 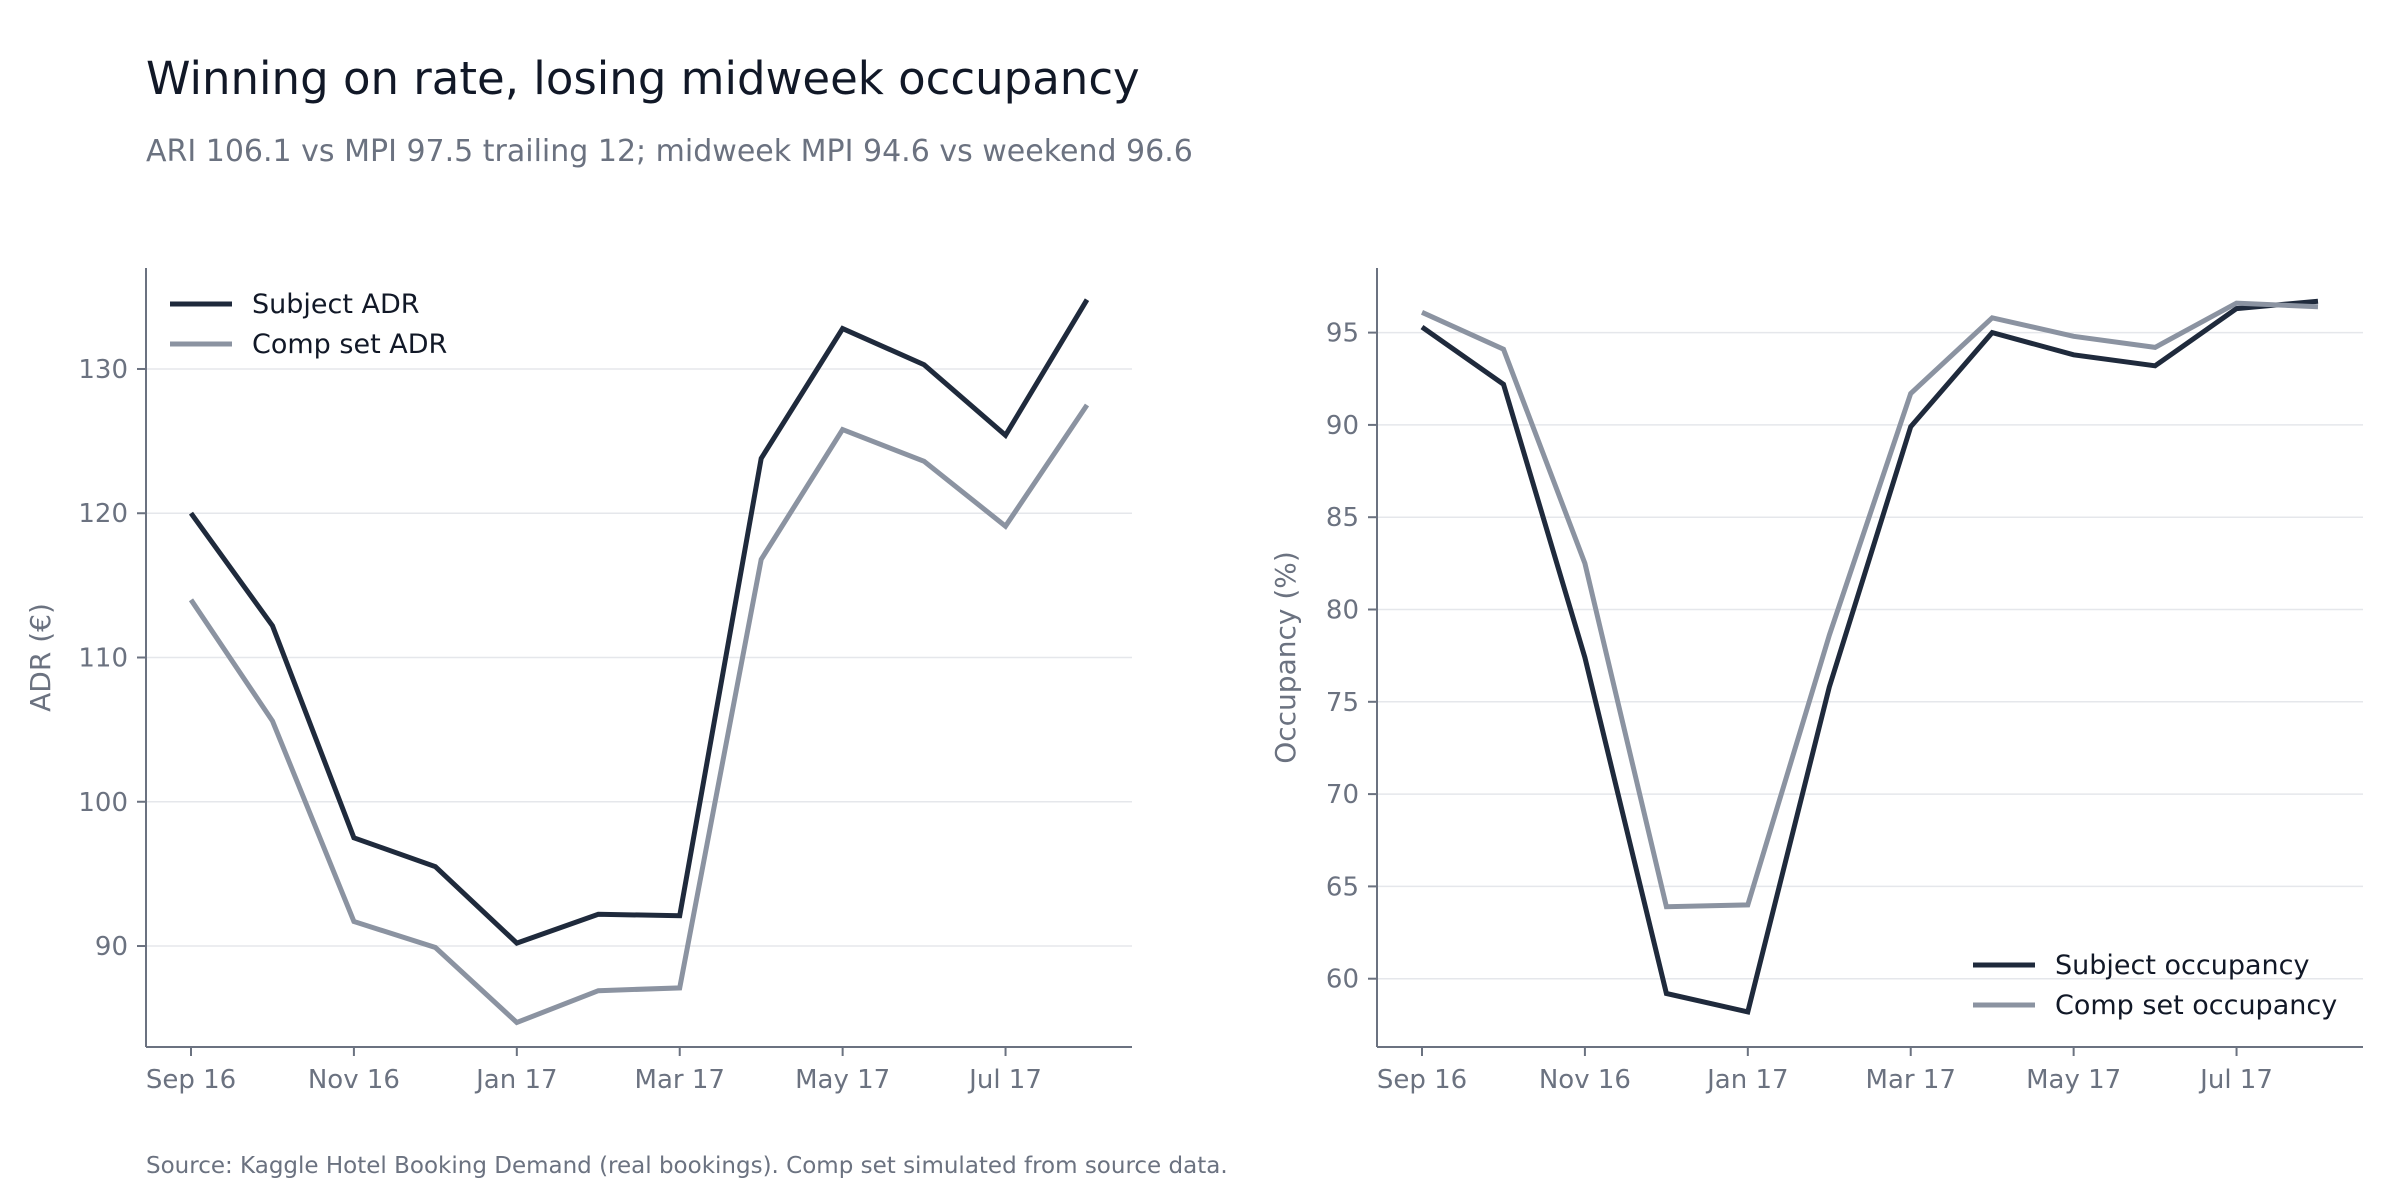 I want to click on legend-label: Subject occupancy, so click(x=2182, y=965).